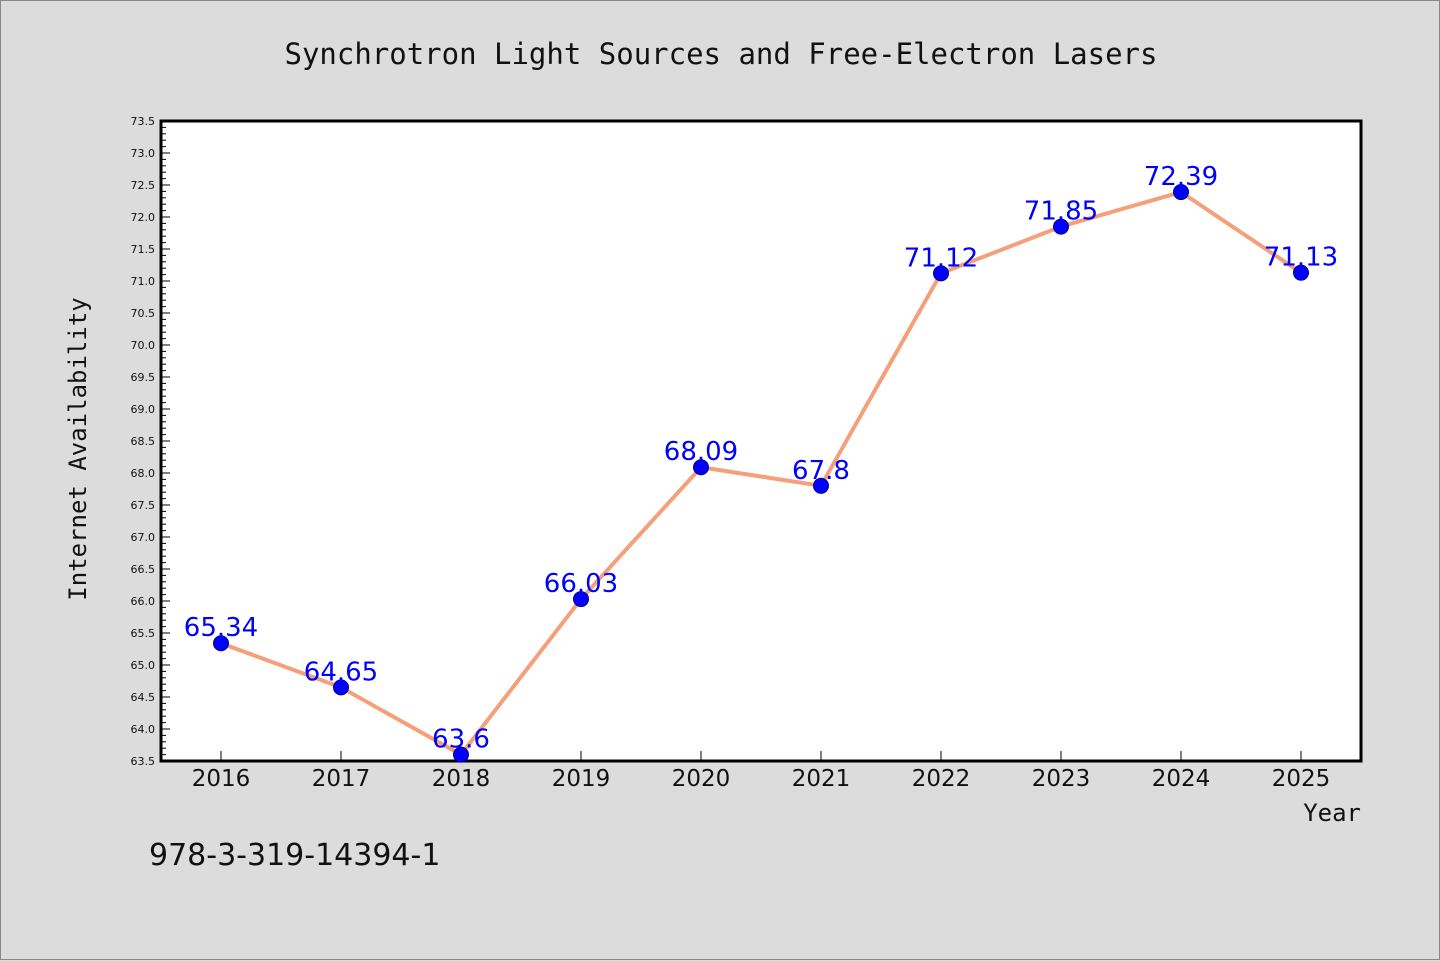 The height and width of the screenshot is (961, 1440). I want to click on data-label: 71.85, so click(1061, 212).